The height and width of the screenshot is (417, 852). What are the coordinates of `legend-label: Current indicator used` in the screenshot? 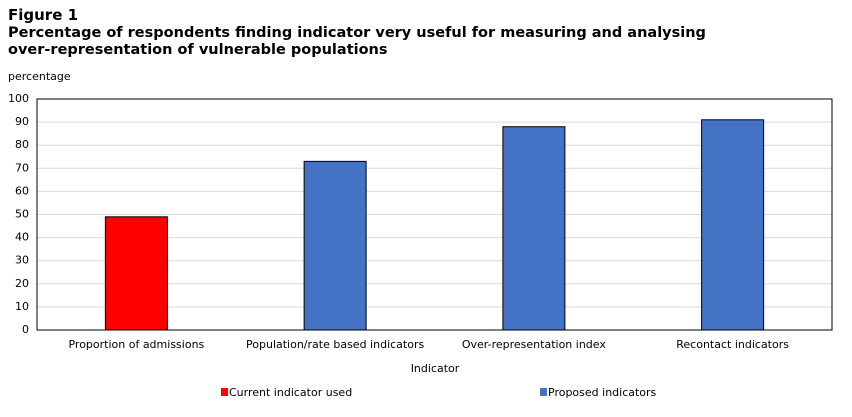 It's located at (290, 392).